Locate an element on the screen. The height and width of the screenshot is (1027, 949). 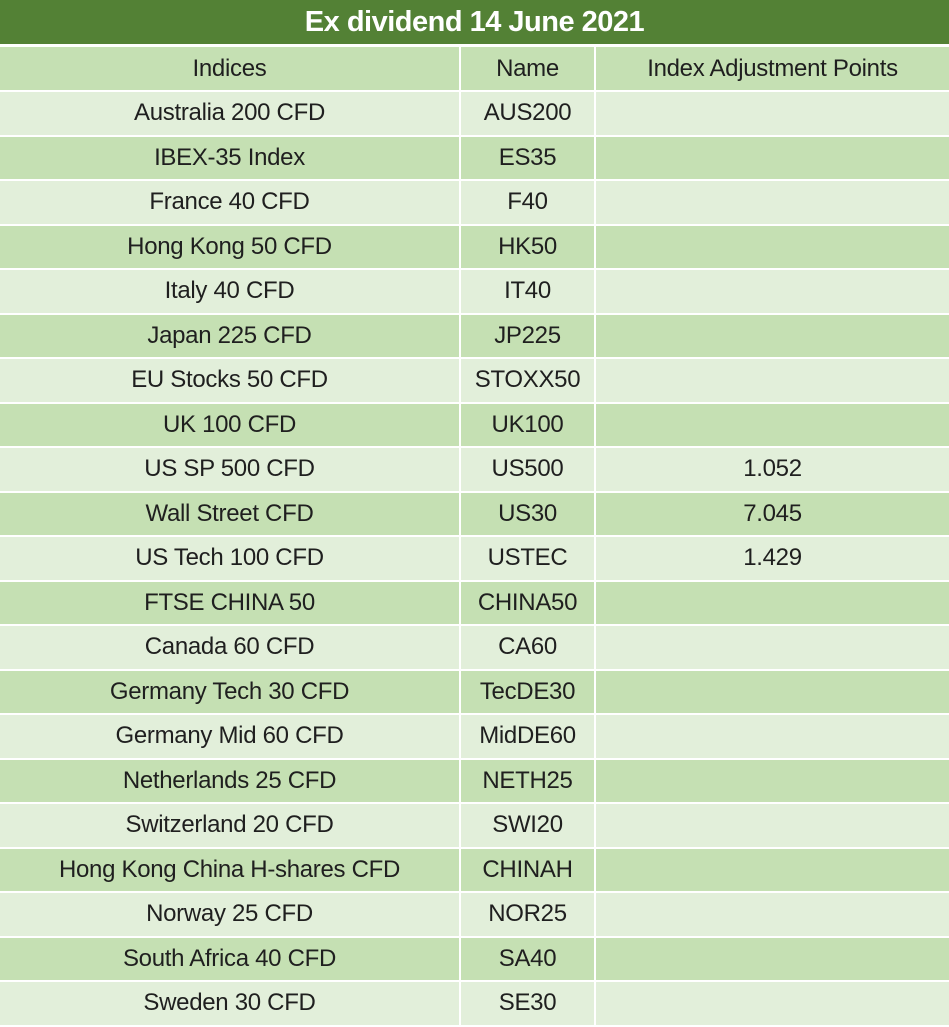
table-row: US SP 500 CFD US500 1.052 is located at coordinates (474, 469).